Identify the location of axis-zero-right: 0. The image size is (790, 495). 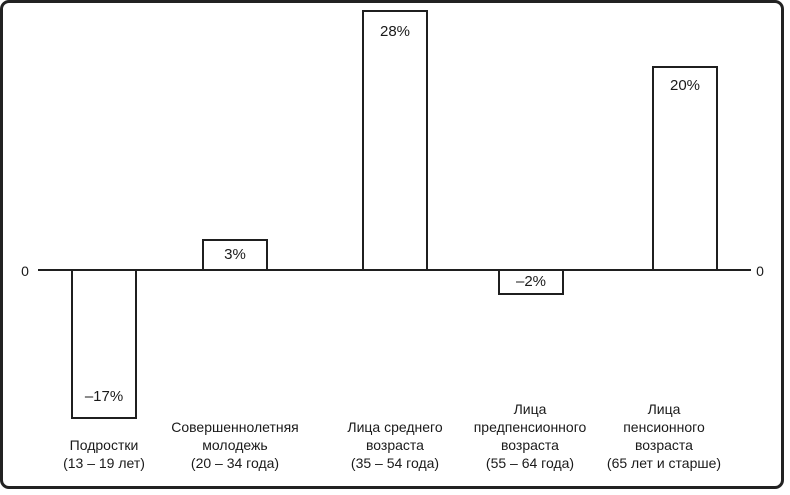
(760, 271).